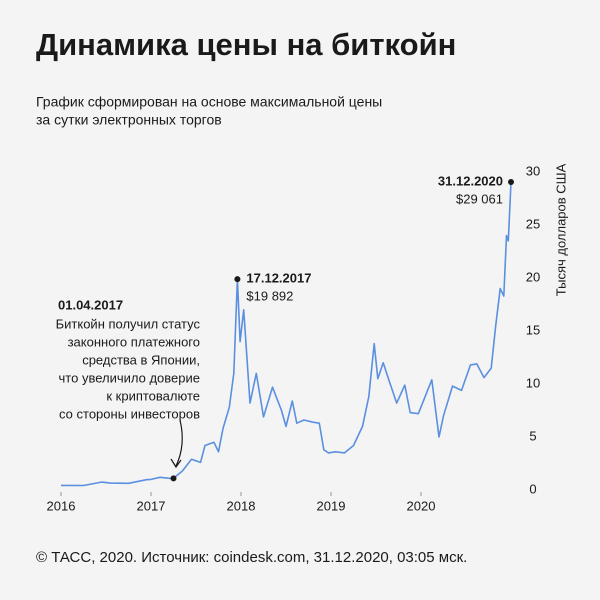 The image size is (600, 600). Describe the element at coordinates (479, 198) in the screenshot. I see `annotation-value: $29 061` at that location.